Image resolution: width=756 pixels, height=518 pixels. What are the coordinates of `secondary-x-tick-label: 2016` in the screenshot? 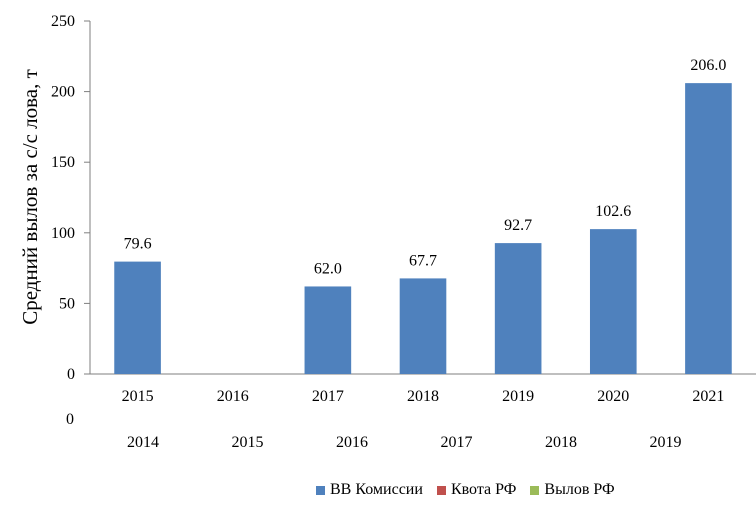 It's located at (352, 442).